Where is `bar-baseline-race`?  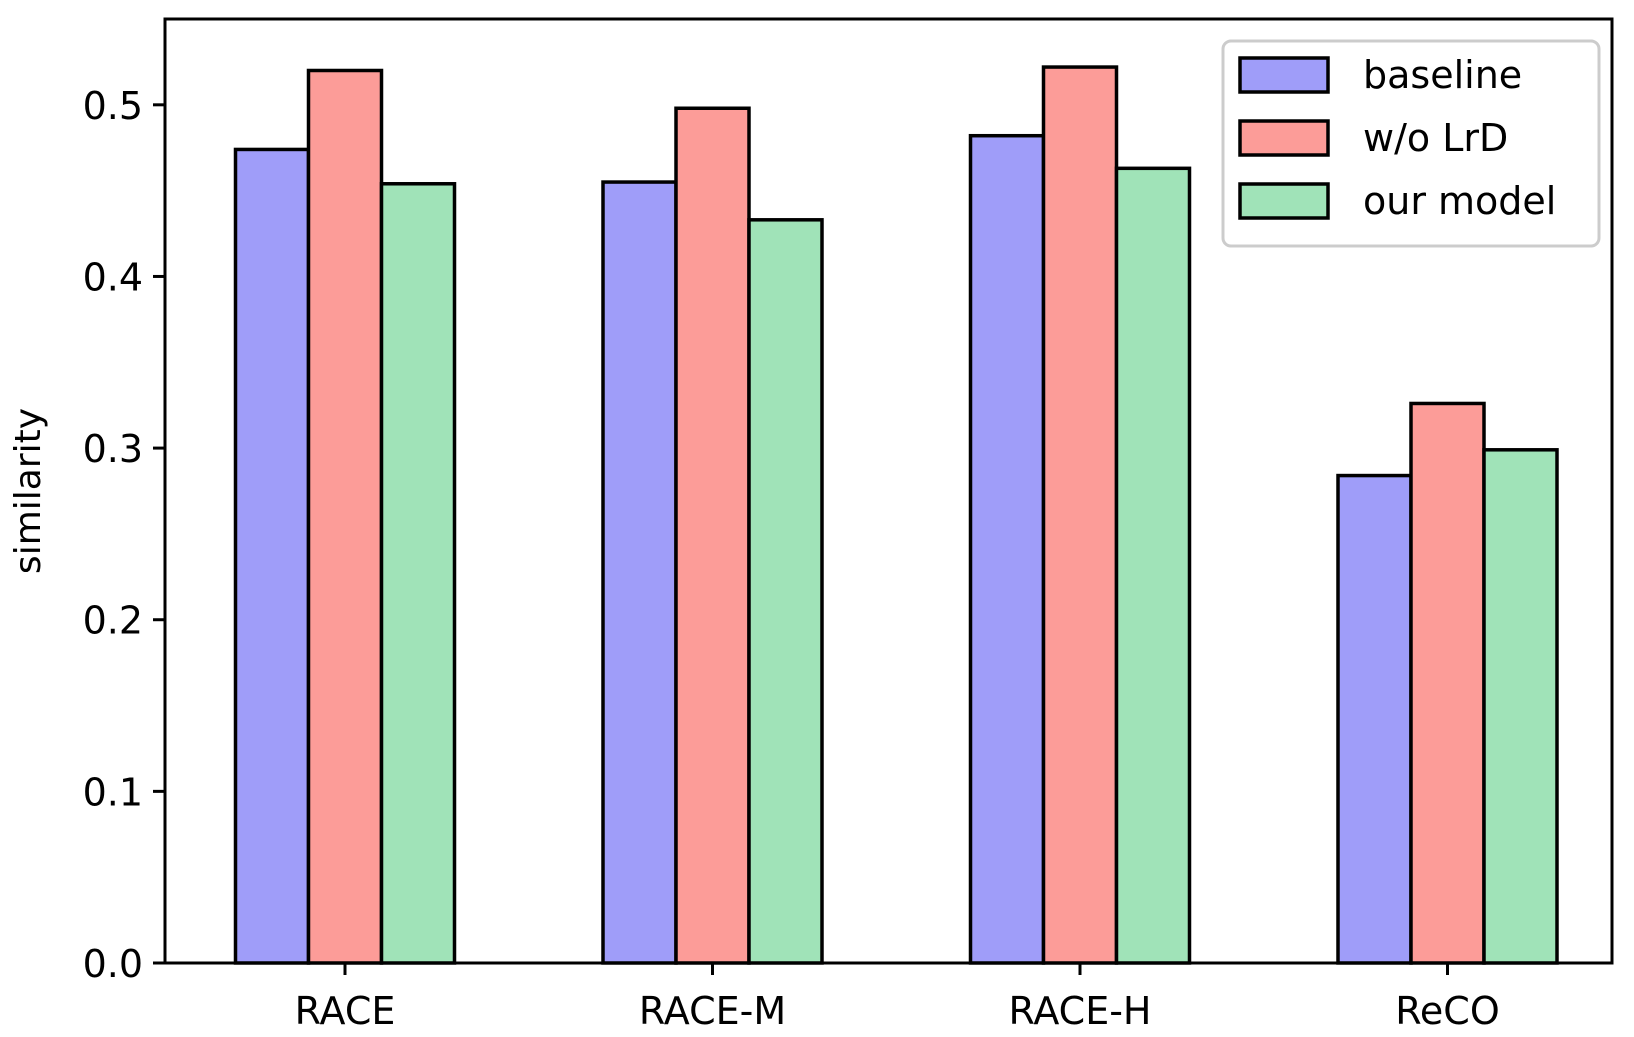 bar-baseline-race is located at coordinates (272, 556).